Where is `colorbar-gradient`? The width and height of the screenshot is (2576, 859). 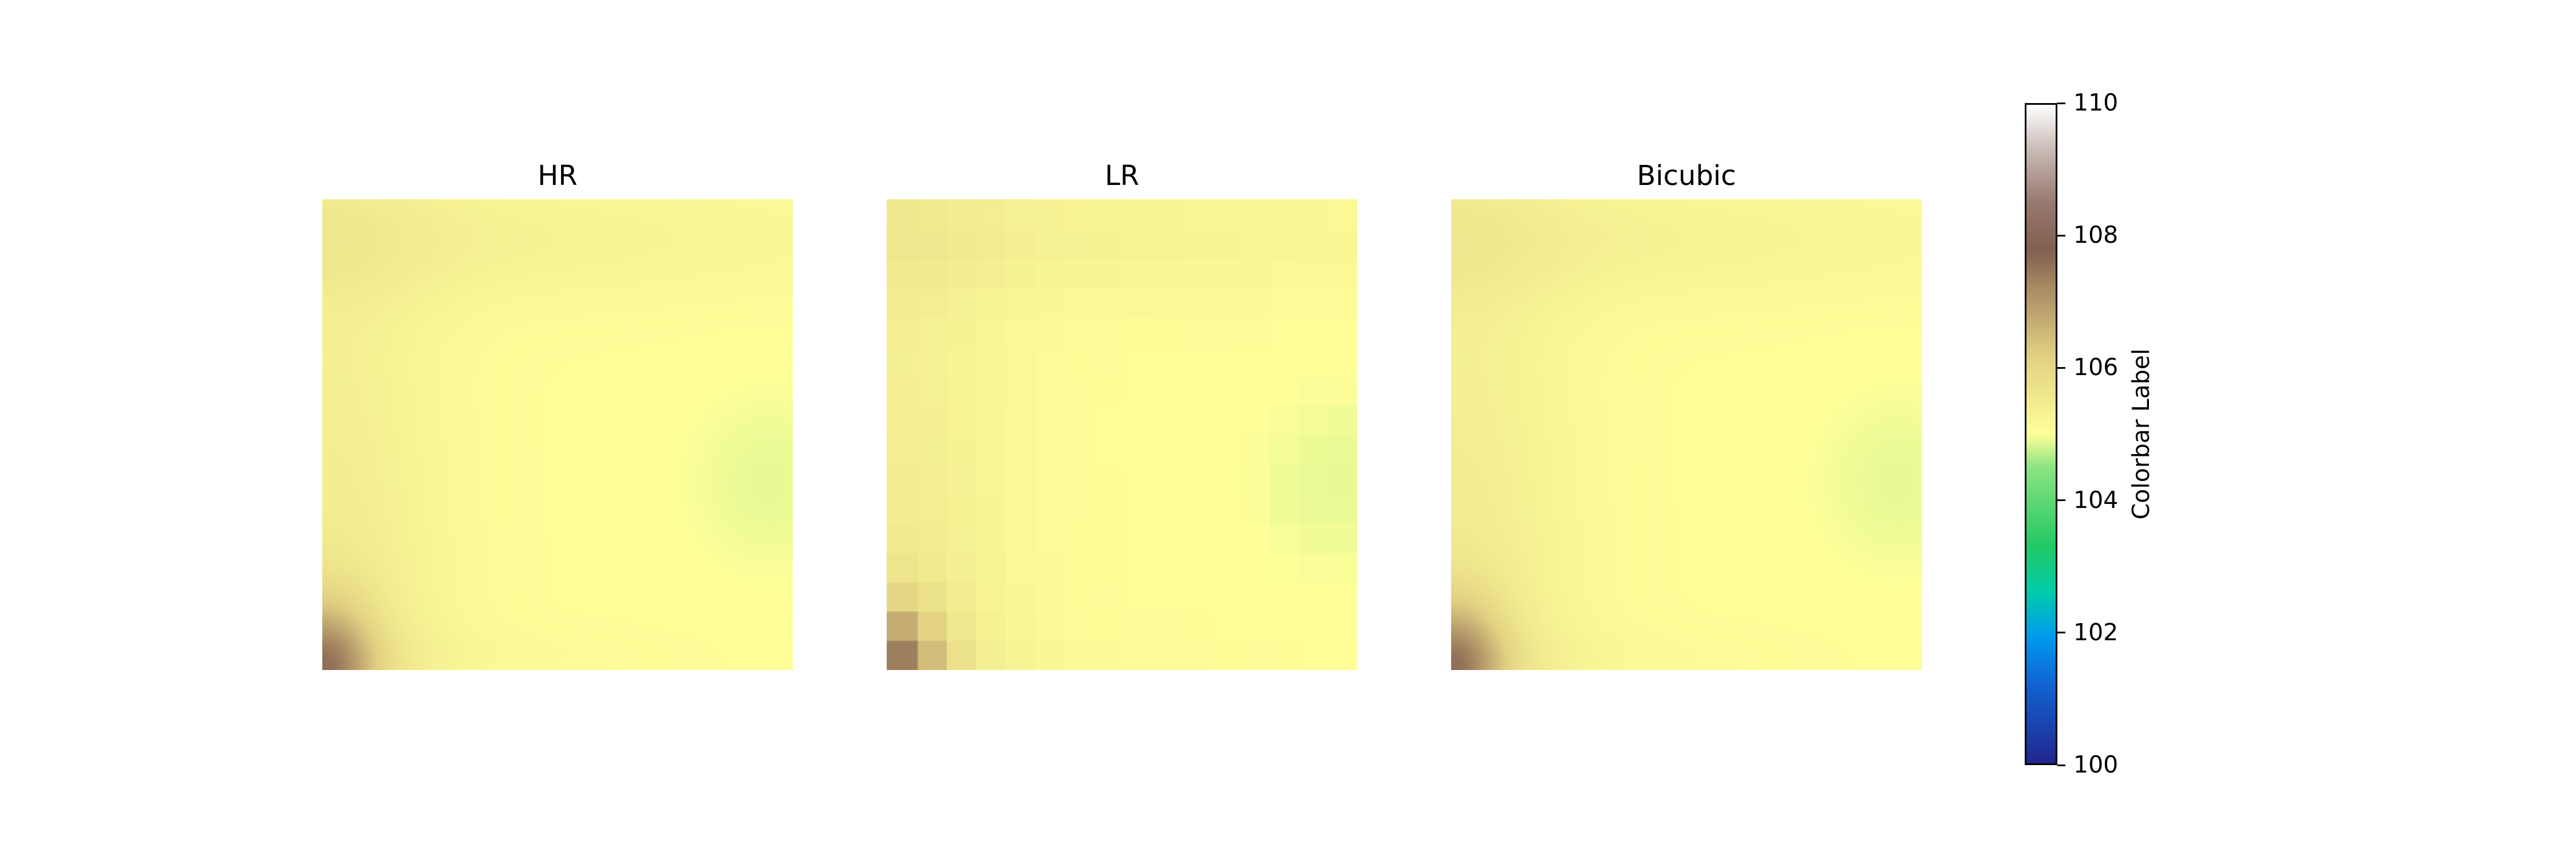 colorbar-gradient is located at coordinates (2041, 434).